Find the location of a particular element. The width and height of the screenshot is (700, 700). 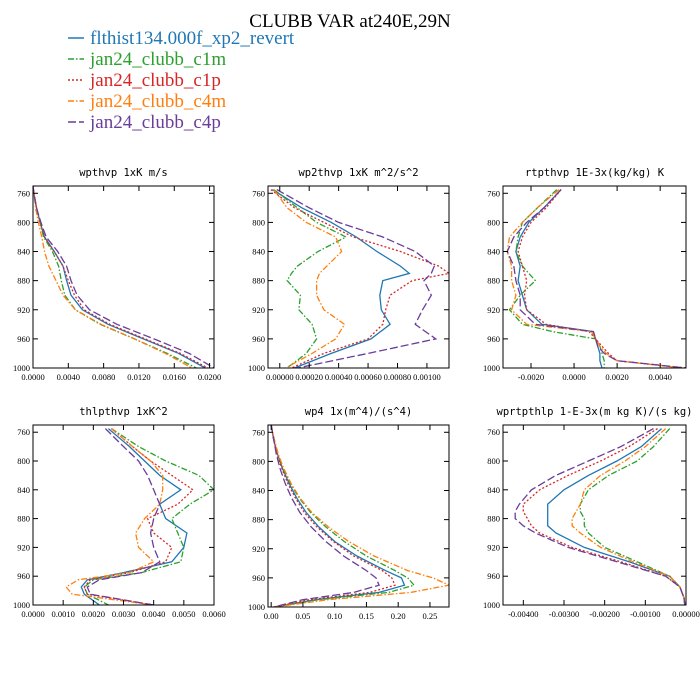

x-tick-label: 0.0120 is located at coordinates (138, 377).